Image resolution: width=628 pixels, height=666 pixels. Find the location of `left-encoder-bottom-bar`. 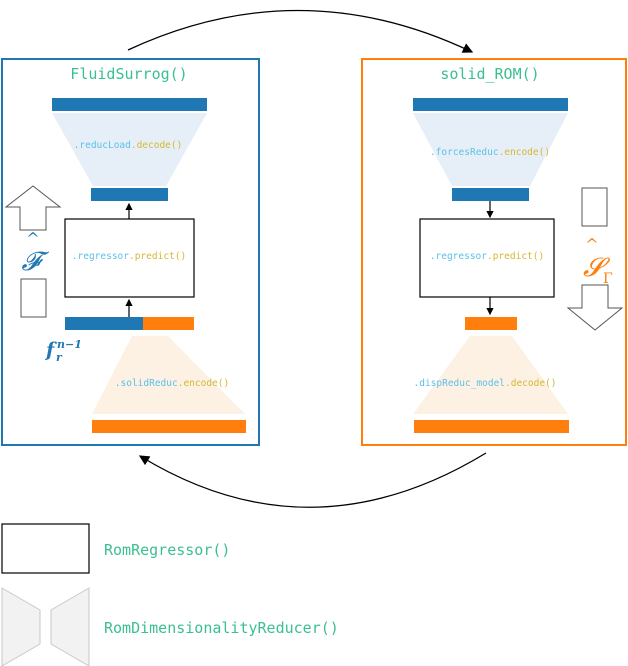

left-encoder-bottom-bar is located at coordinates (169, 426).